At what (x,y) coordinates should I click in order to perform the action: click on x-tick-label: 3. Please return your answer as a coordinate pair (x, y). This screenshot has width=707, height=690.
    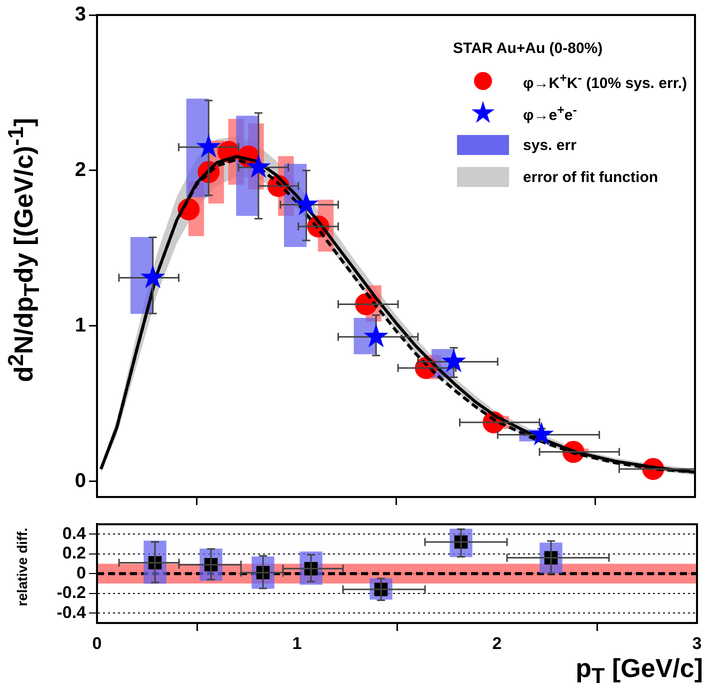
    Looking at the image, I should click on (697, 643).